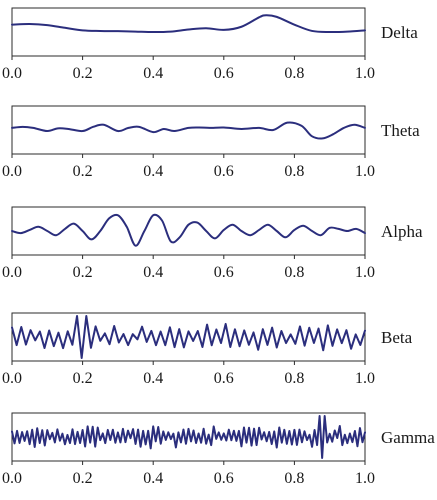 This screenshot has height=500, width=437. I want to click on trace-theta, so click(188, 130).